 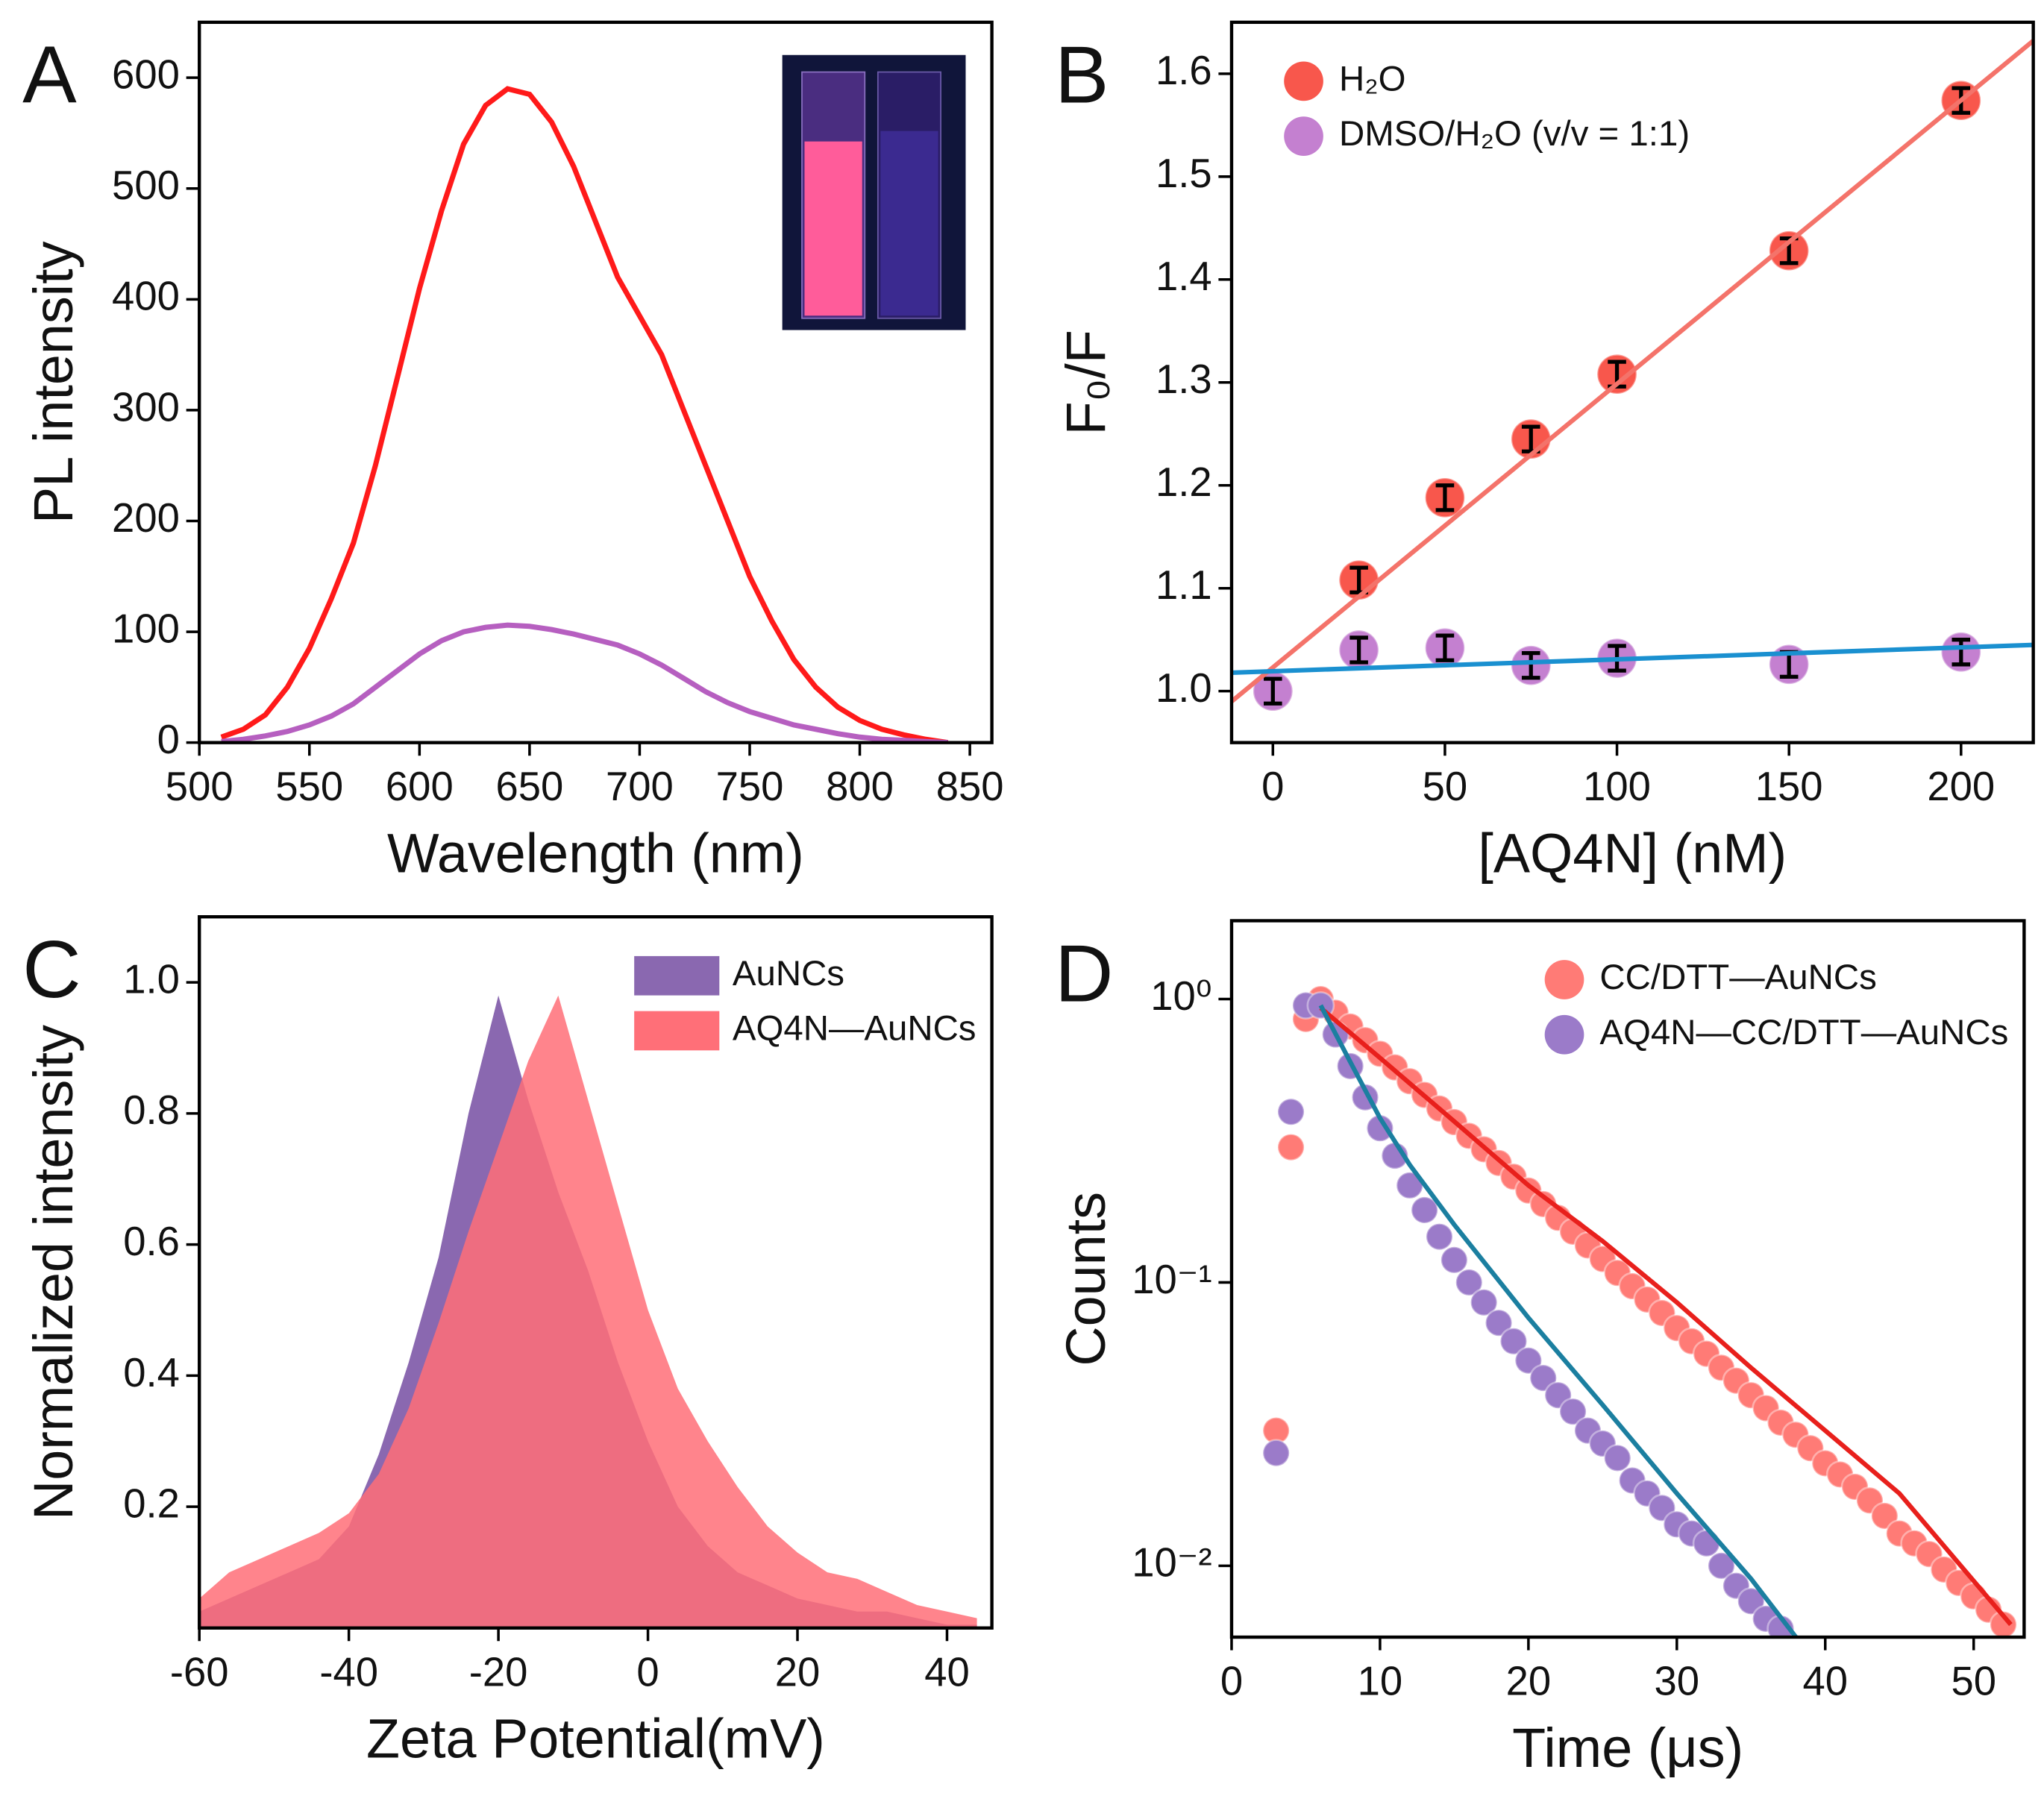 What do you see at coordinates (855, 1029) in the screenshot?
I see `legend-label: AQ4N—AuNCs` at bounding box center [855, 1029].